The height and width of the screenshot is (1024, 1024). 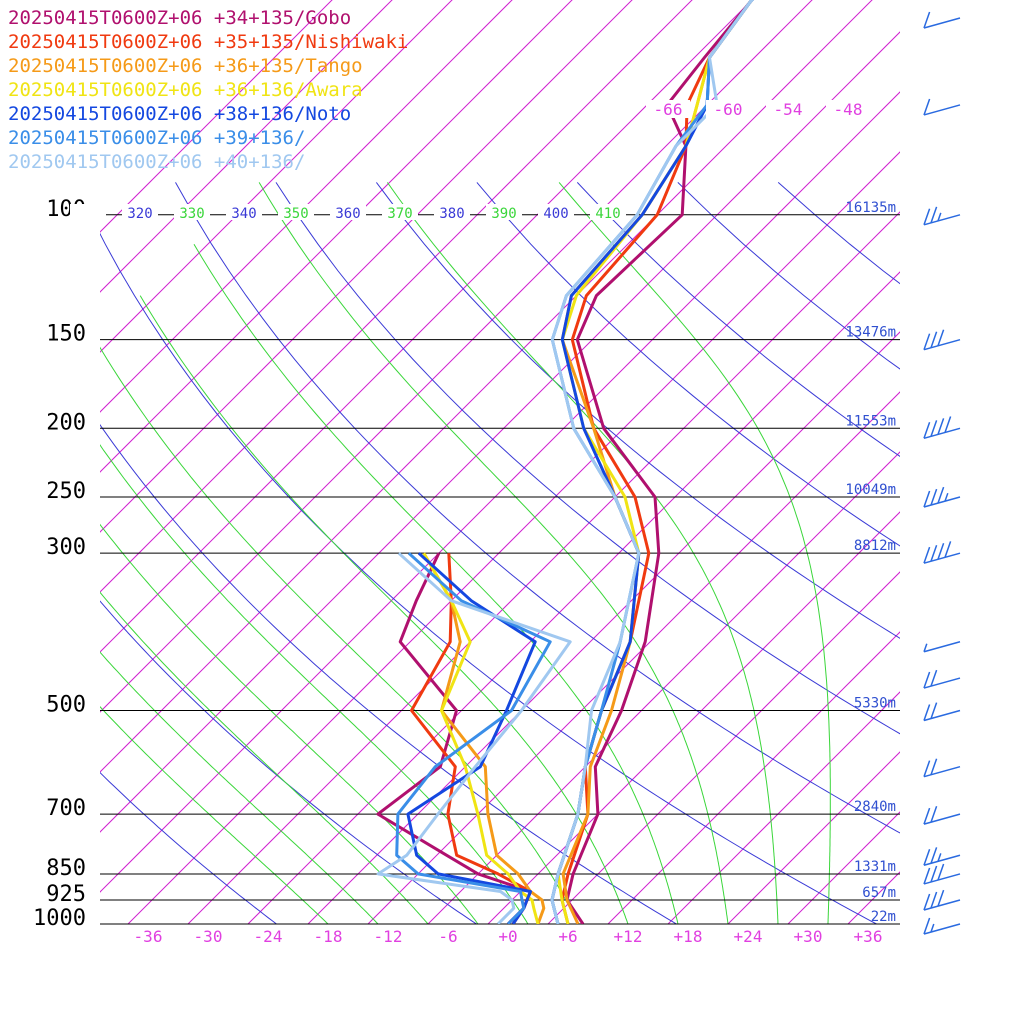 I want to click on pressure-label: 200, so click(x=66, y=422).